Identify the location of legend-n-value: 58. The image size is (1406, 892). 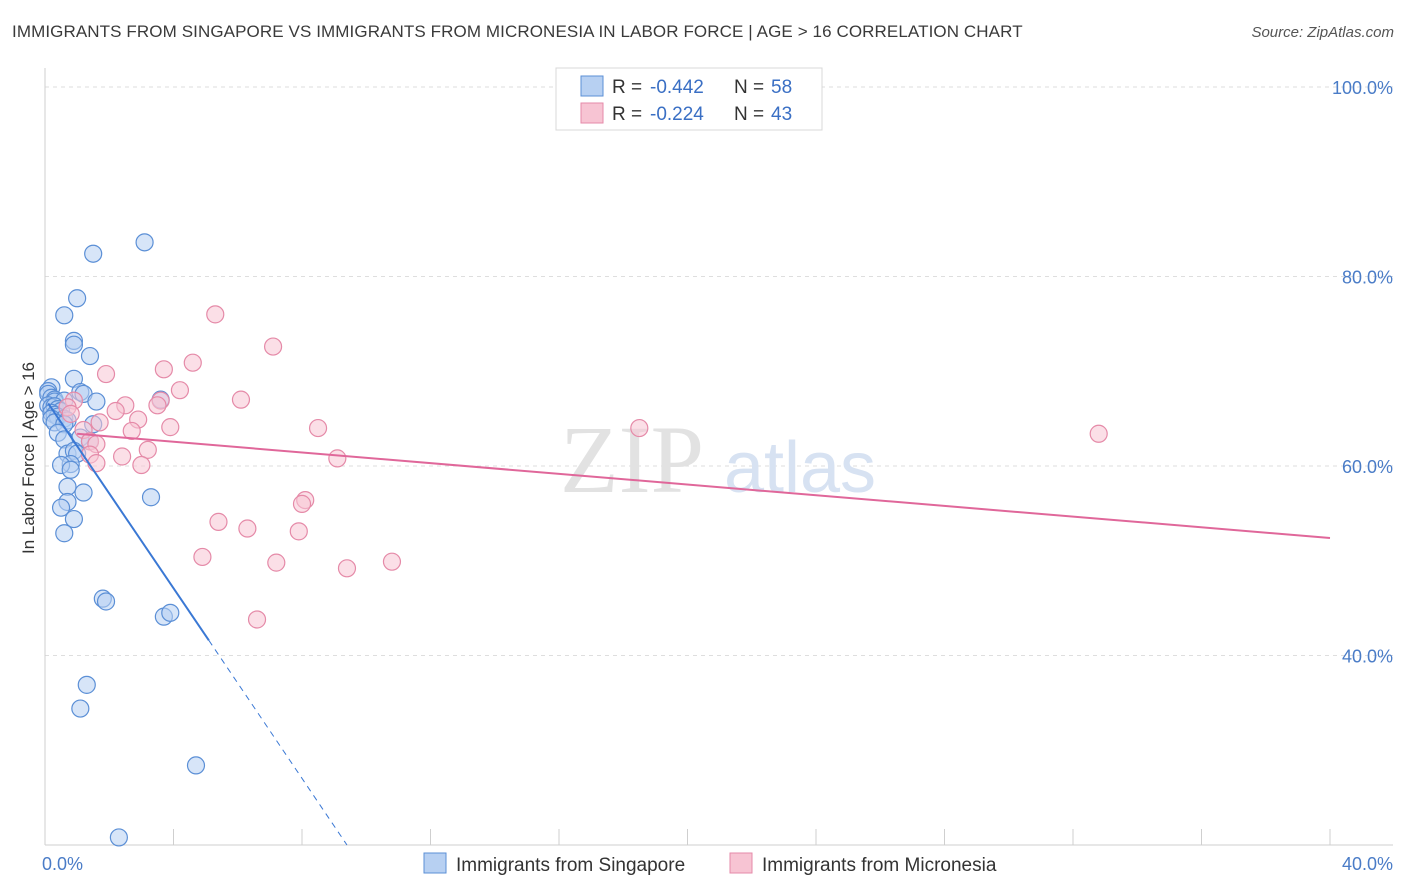
(781, 87).